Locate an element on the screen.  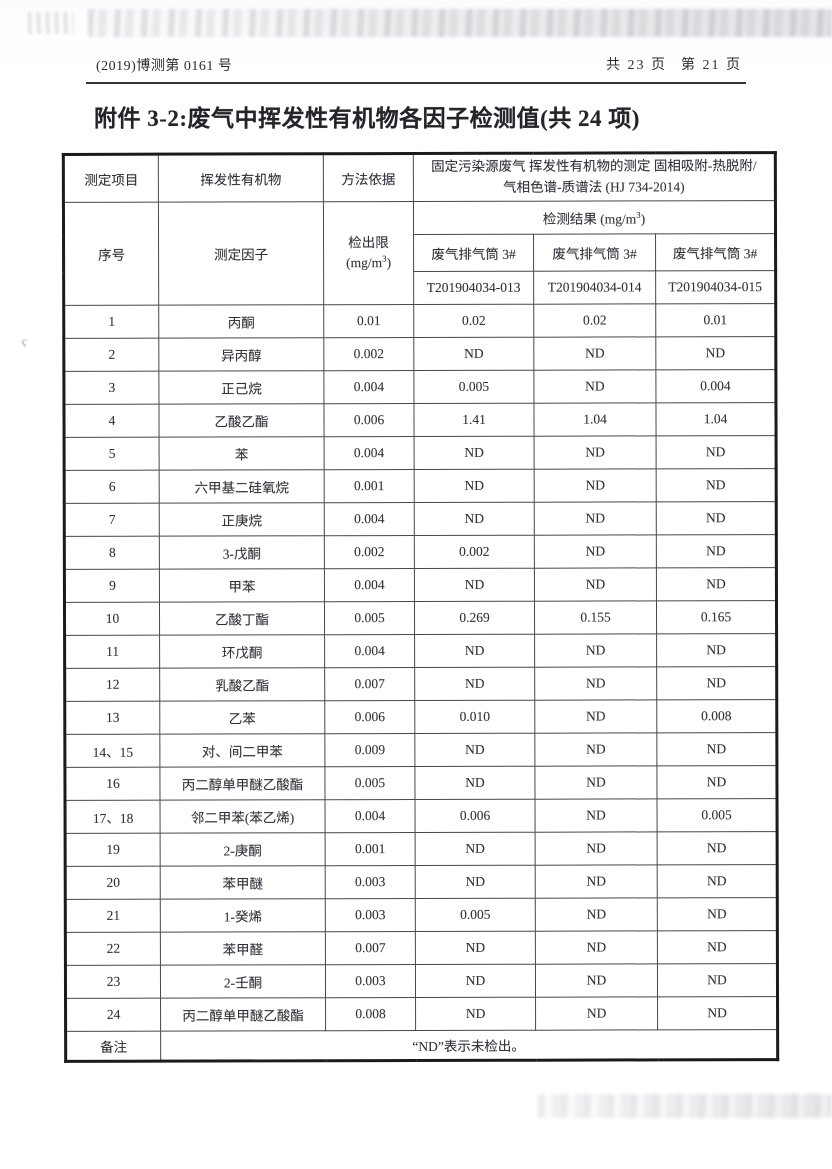
row-no: 3 is located at coordinates (111, 388).